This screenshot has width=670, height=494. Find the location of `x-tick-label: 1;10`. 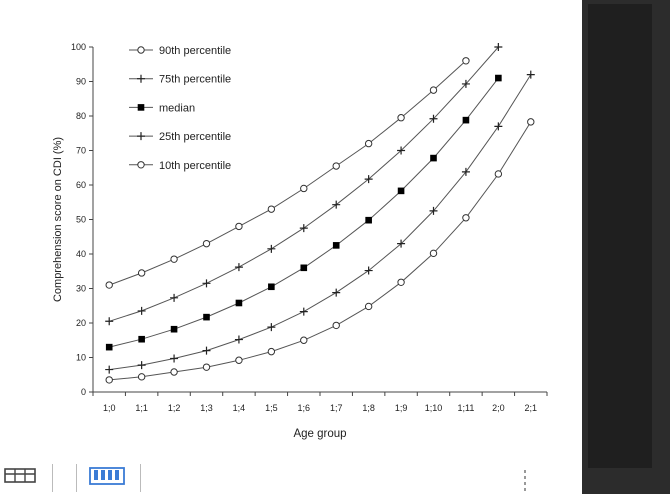

x-tick-label: 1;10 is located at coordinates (434, 408).